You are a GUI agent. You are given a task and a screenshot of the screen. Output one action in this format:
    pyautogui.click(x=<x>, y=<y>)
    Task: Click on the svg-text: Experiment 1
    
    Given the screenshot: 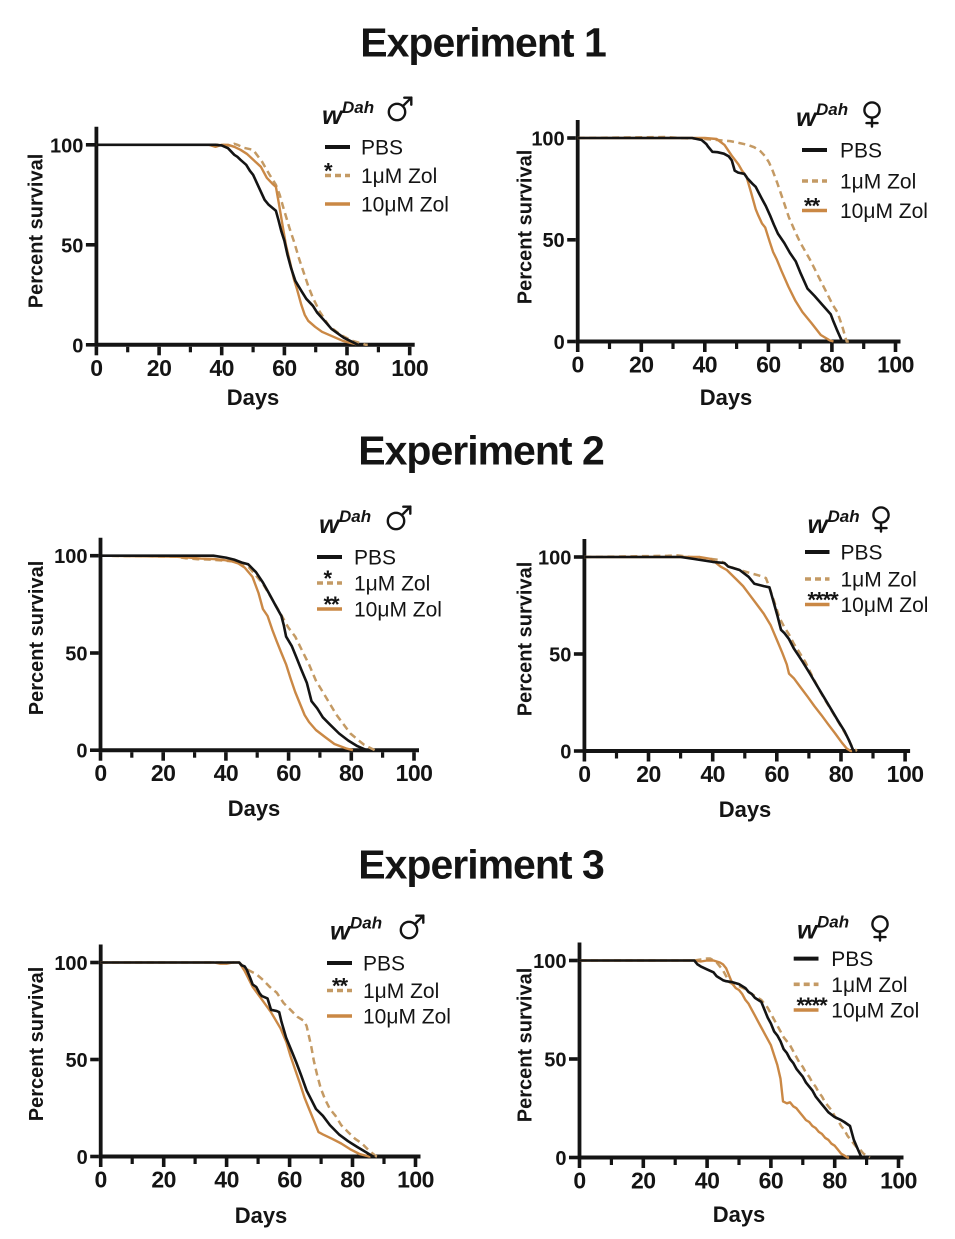 What is the action you would take?
    pyautogui.click(x=483, y=43)
    